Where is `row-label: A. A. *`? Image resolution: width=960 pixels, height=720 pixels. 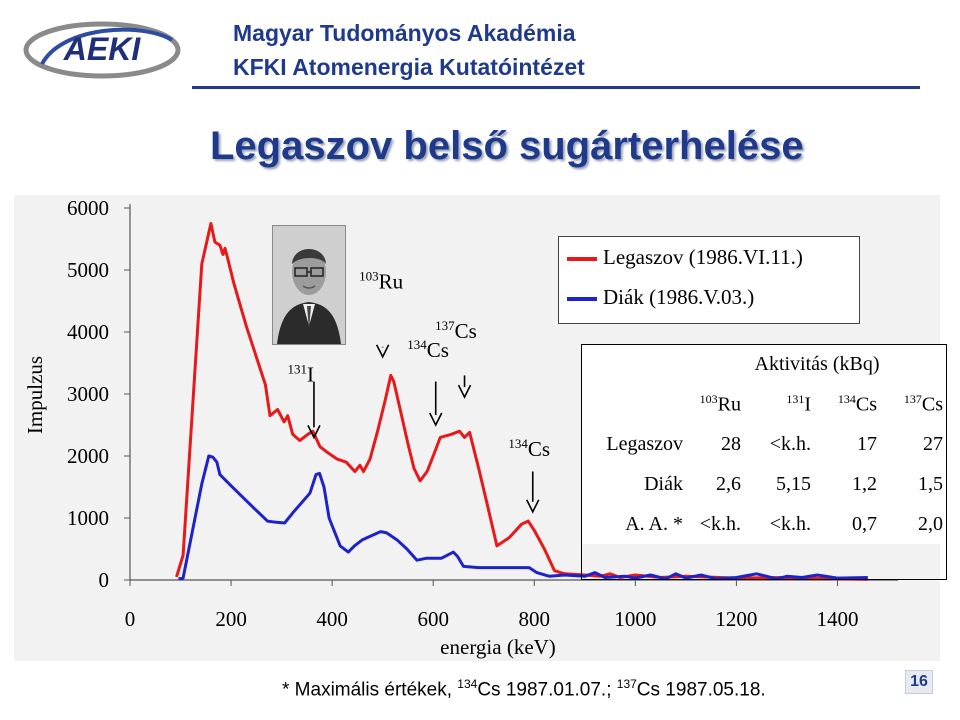
row-label: A. A. * is located at coordinates (654, 523).